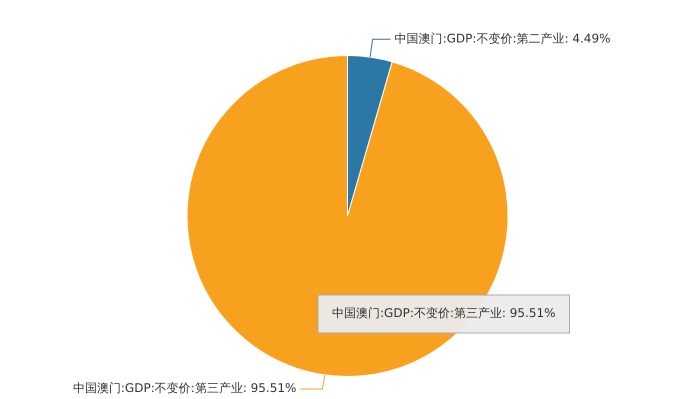 This screenshot has width=695, height=399. I want to click on text: 中国澳门:GDP:不变价:第三产业: 95.51%, so click(444, 313).